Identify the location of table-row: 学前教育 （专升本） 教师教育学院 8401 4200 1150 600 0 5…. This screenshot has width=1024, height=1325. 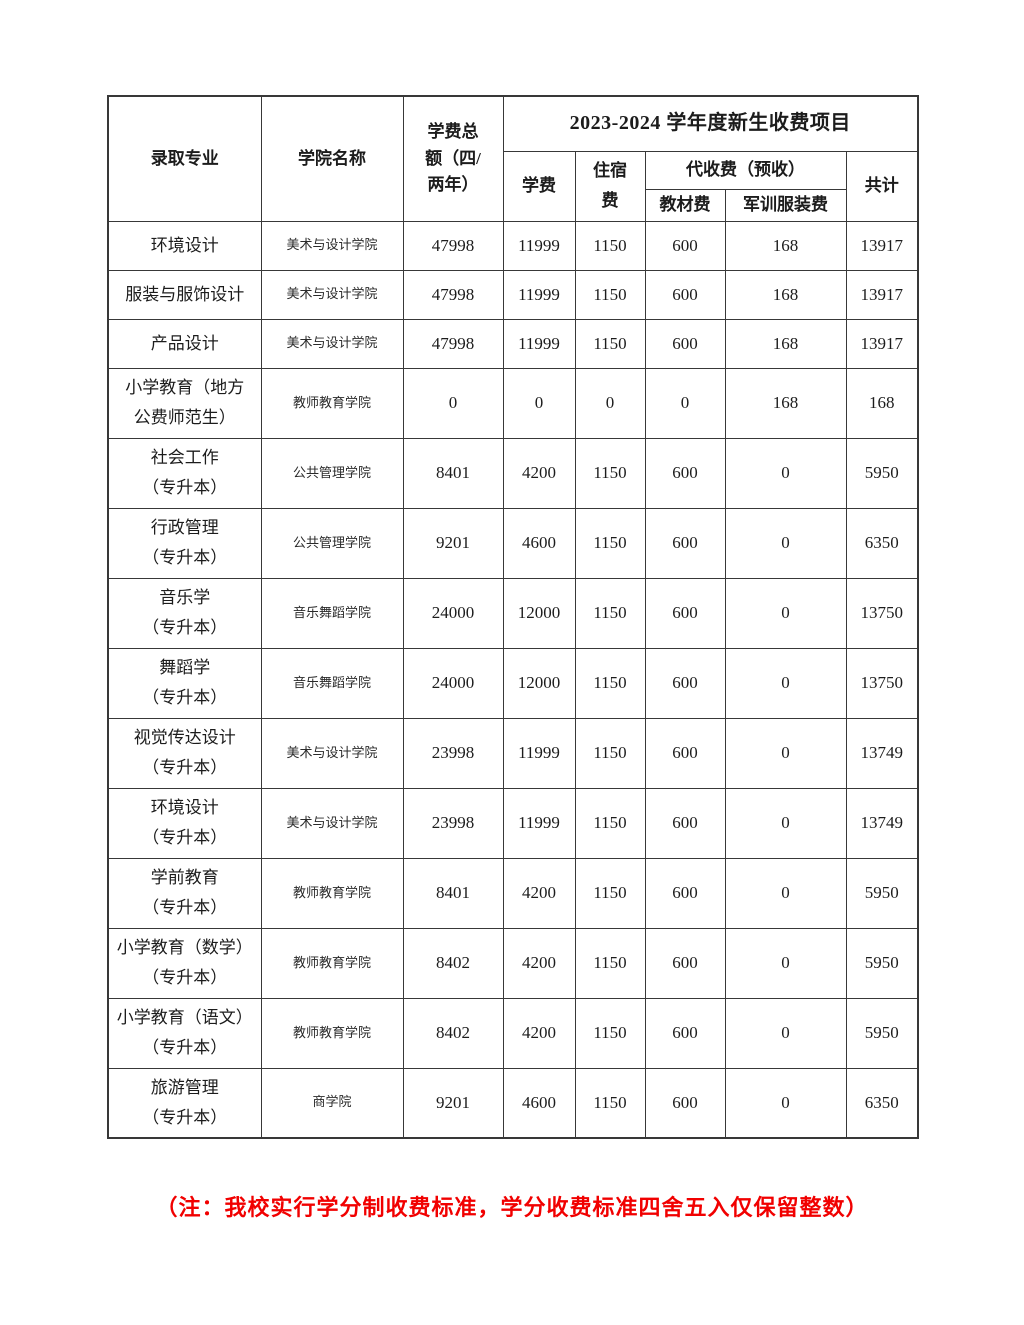
(513, 893).